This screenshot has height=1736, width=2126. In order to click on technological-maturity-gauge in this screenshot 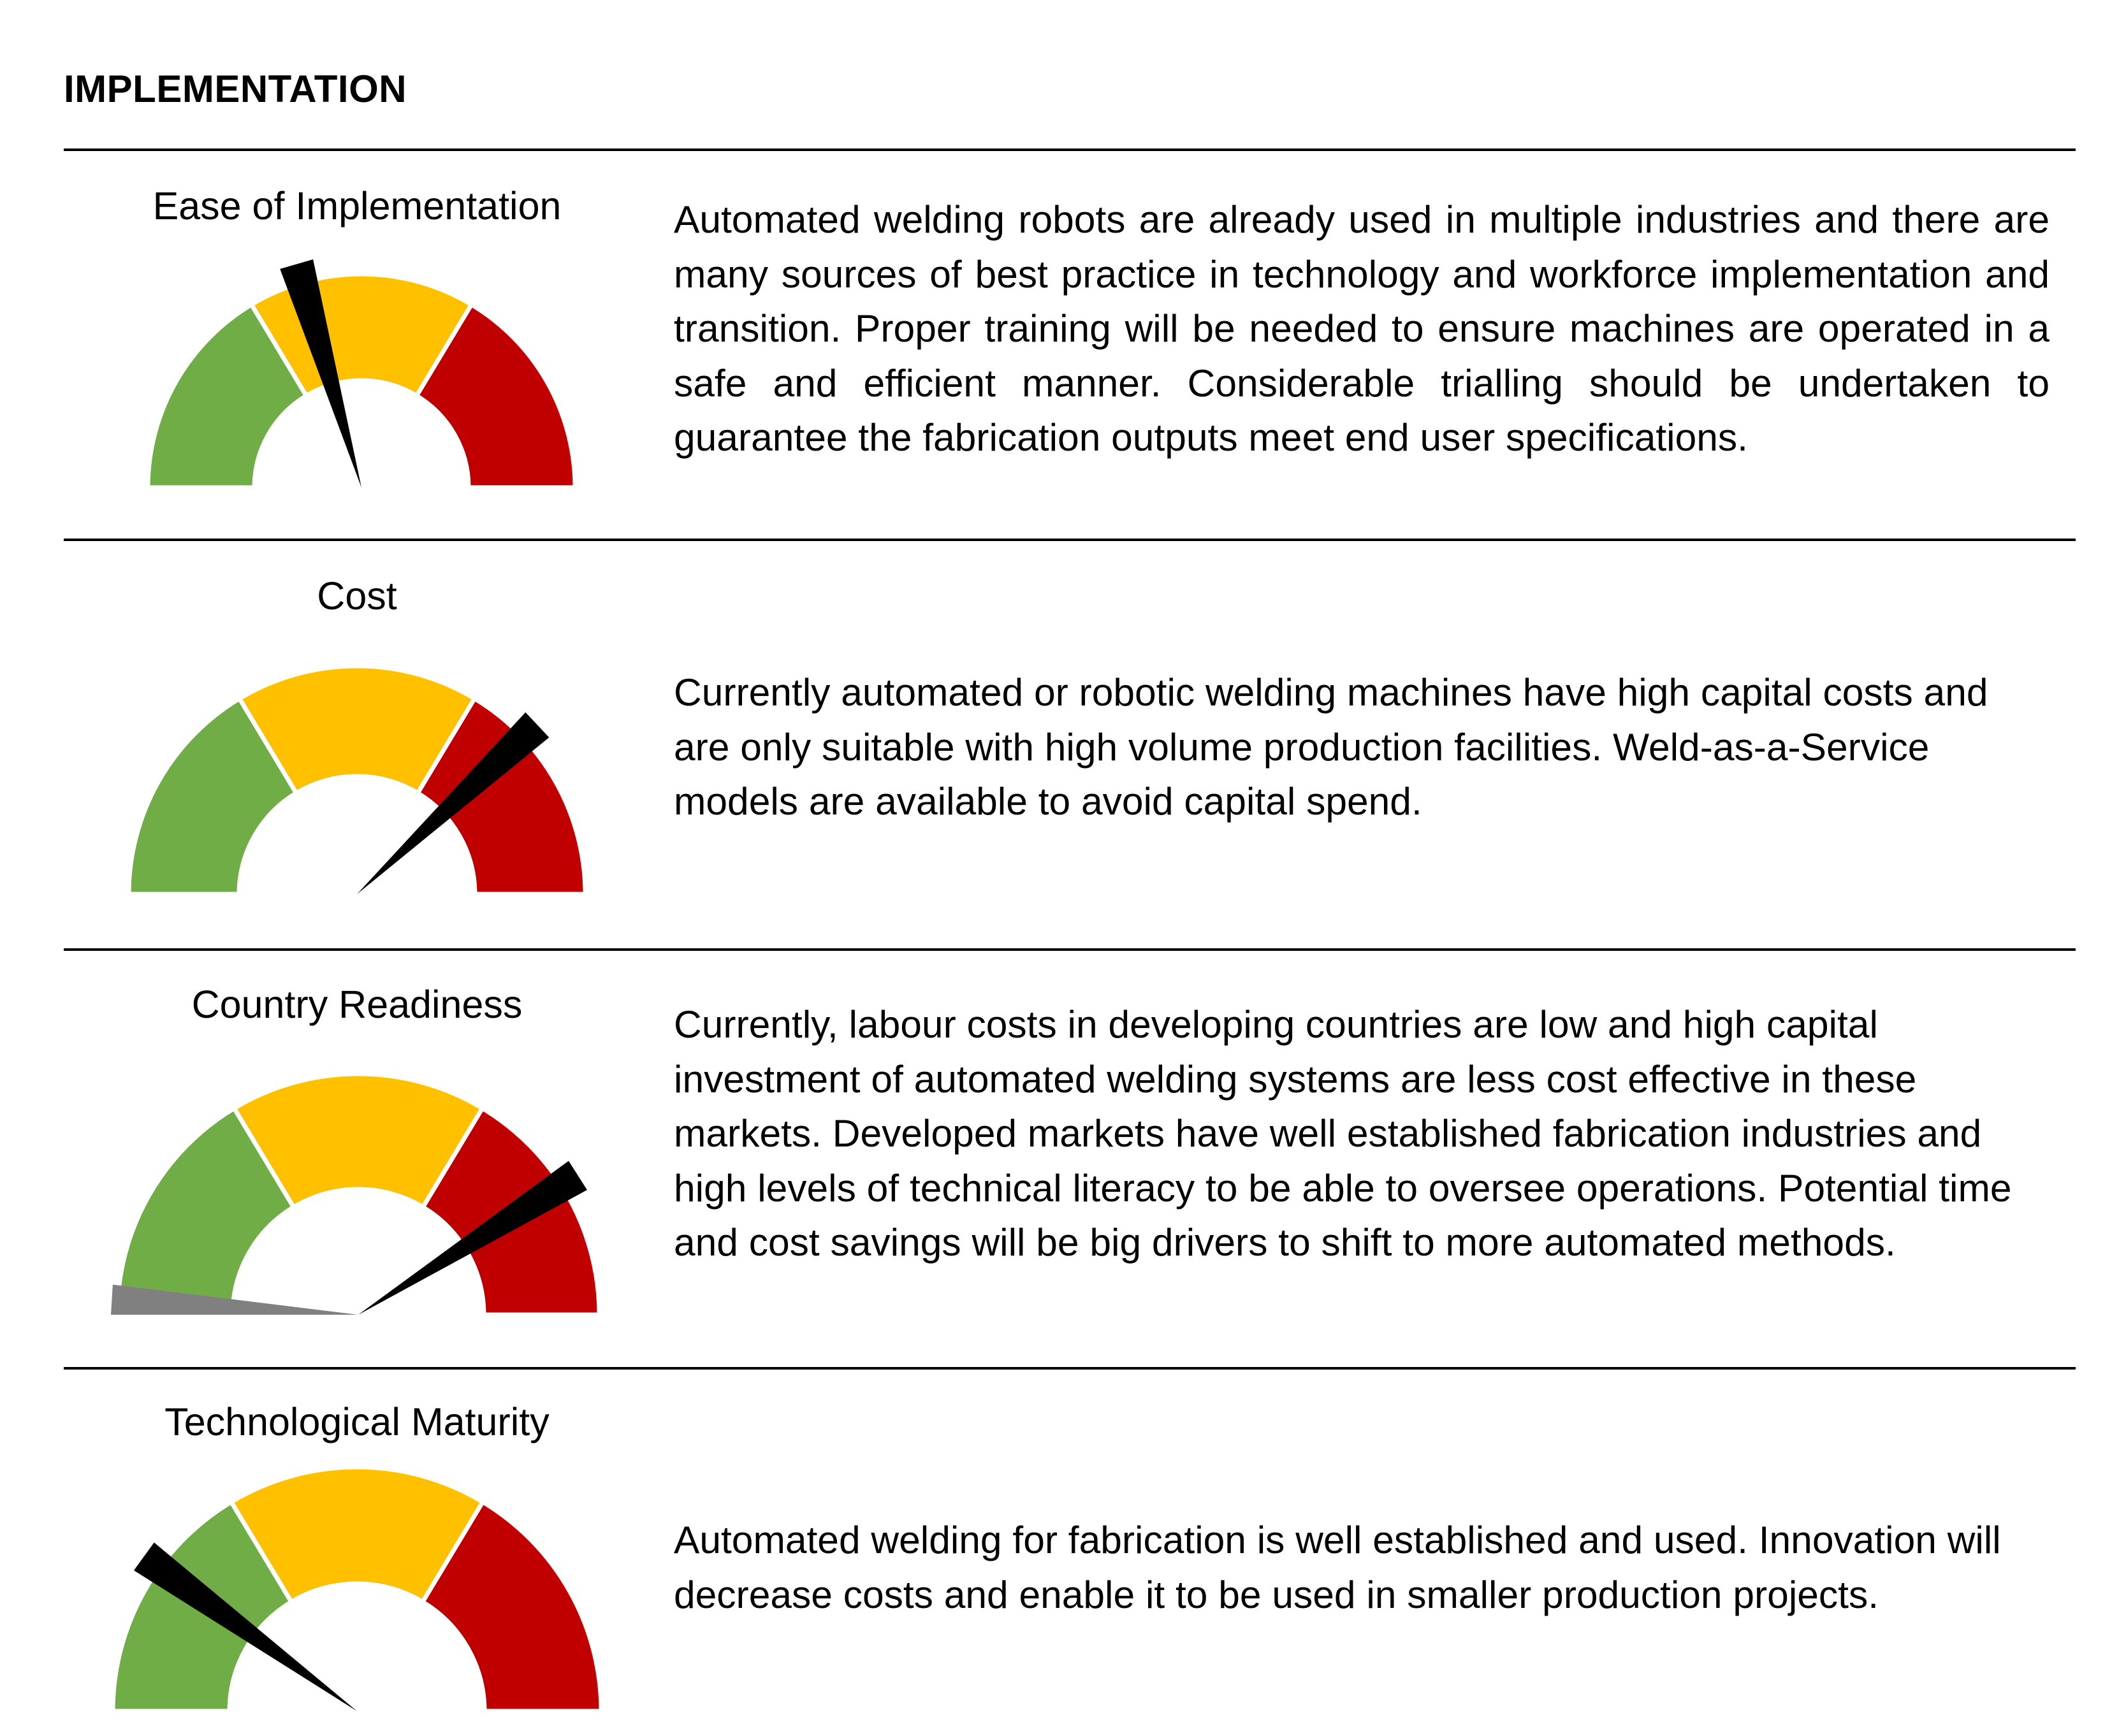, I will do `click(357, 1589)`.